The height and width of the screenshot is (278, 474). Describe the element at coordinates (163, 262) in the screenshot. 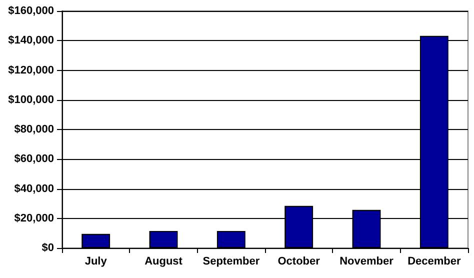

I see `x-tick-label: August` at that location.